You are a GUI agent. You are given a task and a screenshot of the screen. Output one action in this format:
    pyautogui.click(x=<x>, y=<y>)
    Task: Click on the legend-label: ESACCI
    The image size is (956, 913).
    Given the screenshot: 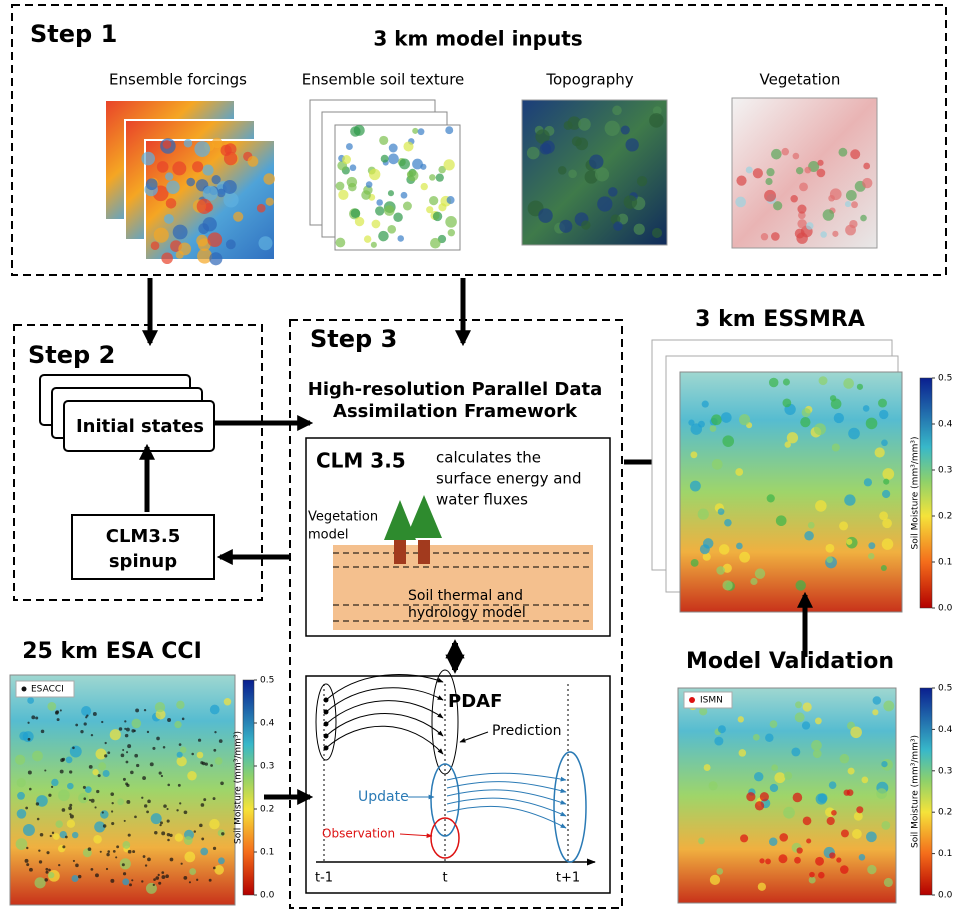 What is the action you would take?
    pyautogui.click(x=47, y=690)
    